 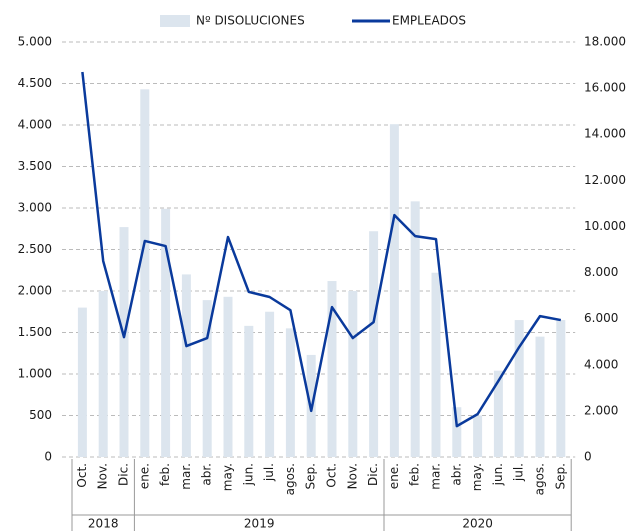 I want to click on y2-tick-label: 14.000, so click(x=605, y=134).